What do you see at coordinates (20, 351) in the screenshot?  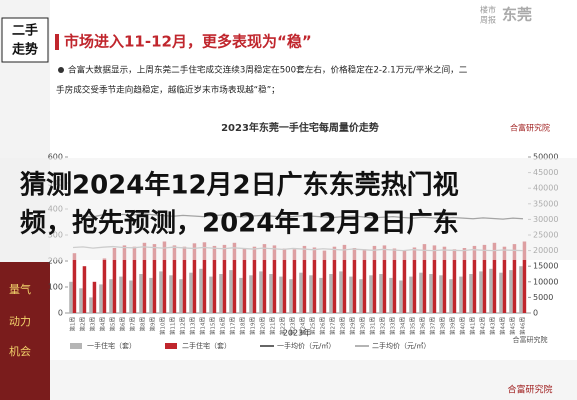 I see `sidebar-word: 机会` at bounding box center [20, 351].